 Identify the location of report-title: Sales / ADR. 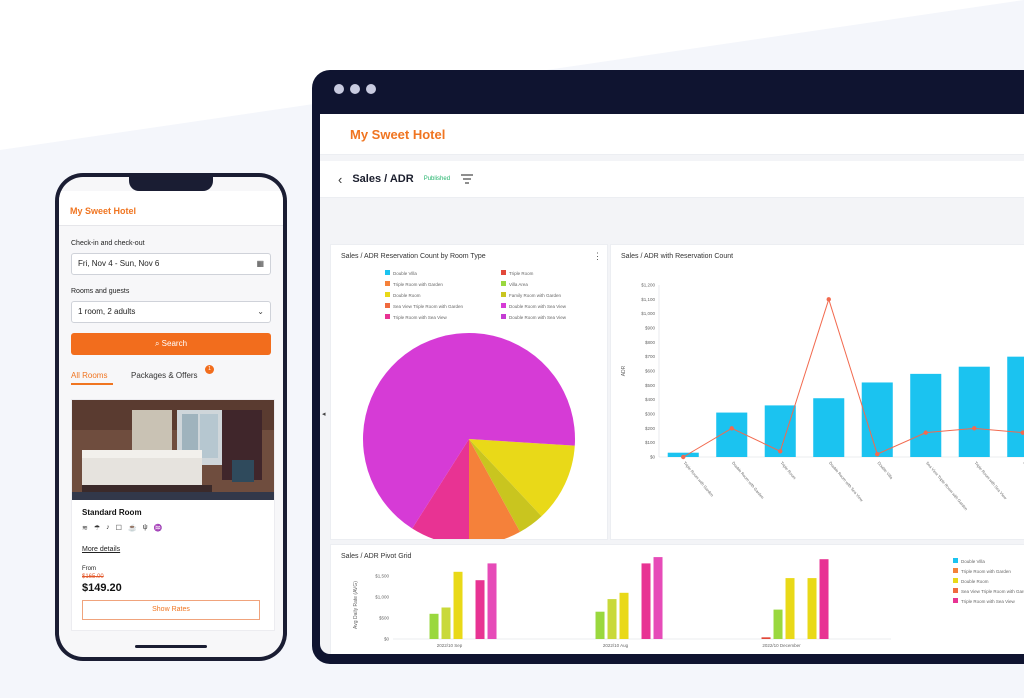
(383, 179).